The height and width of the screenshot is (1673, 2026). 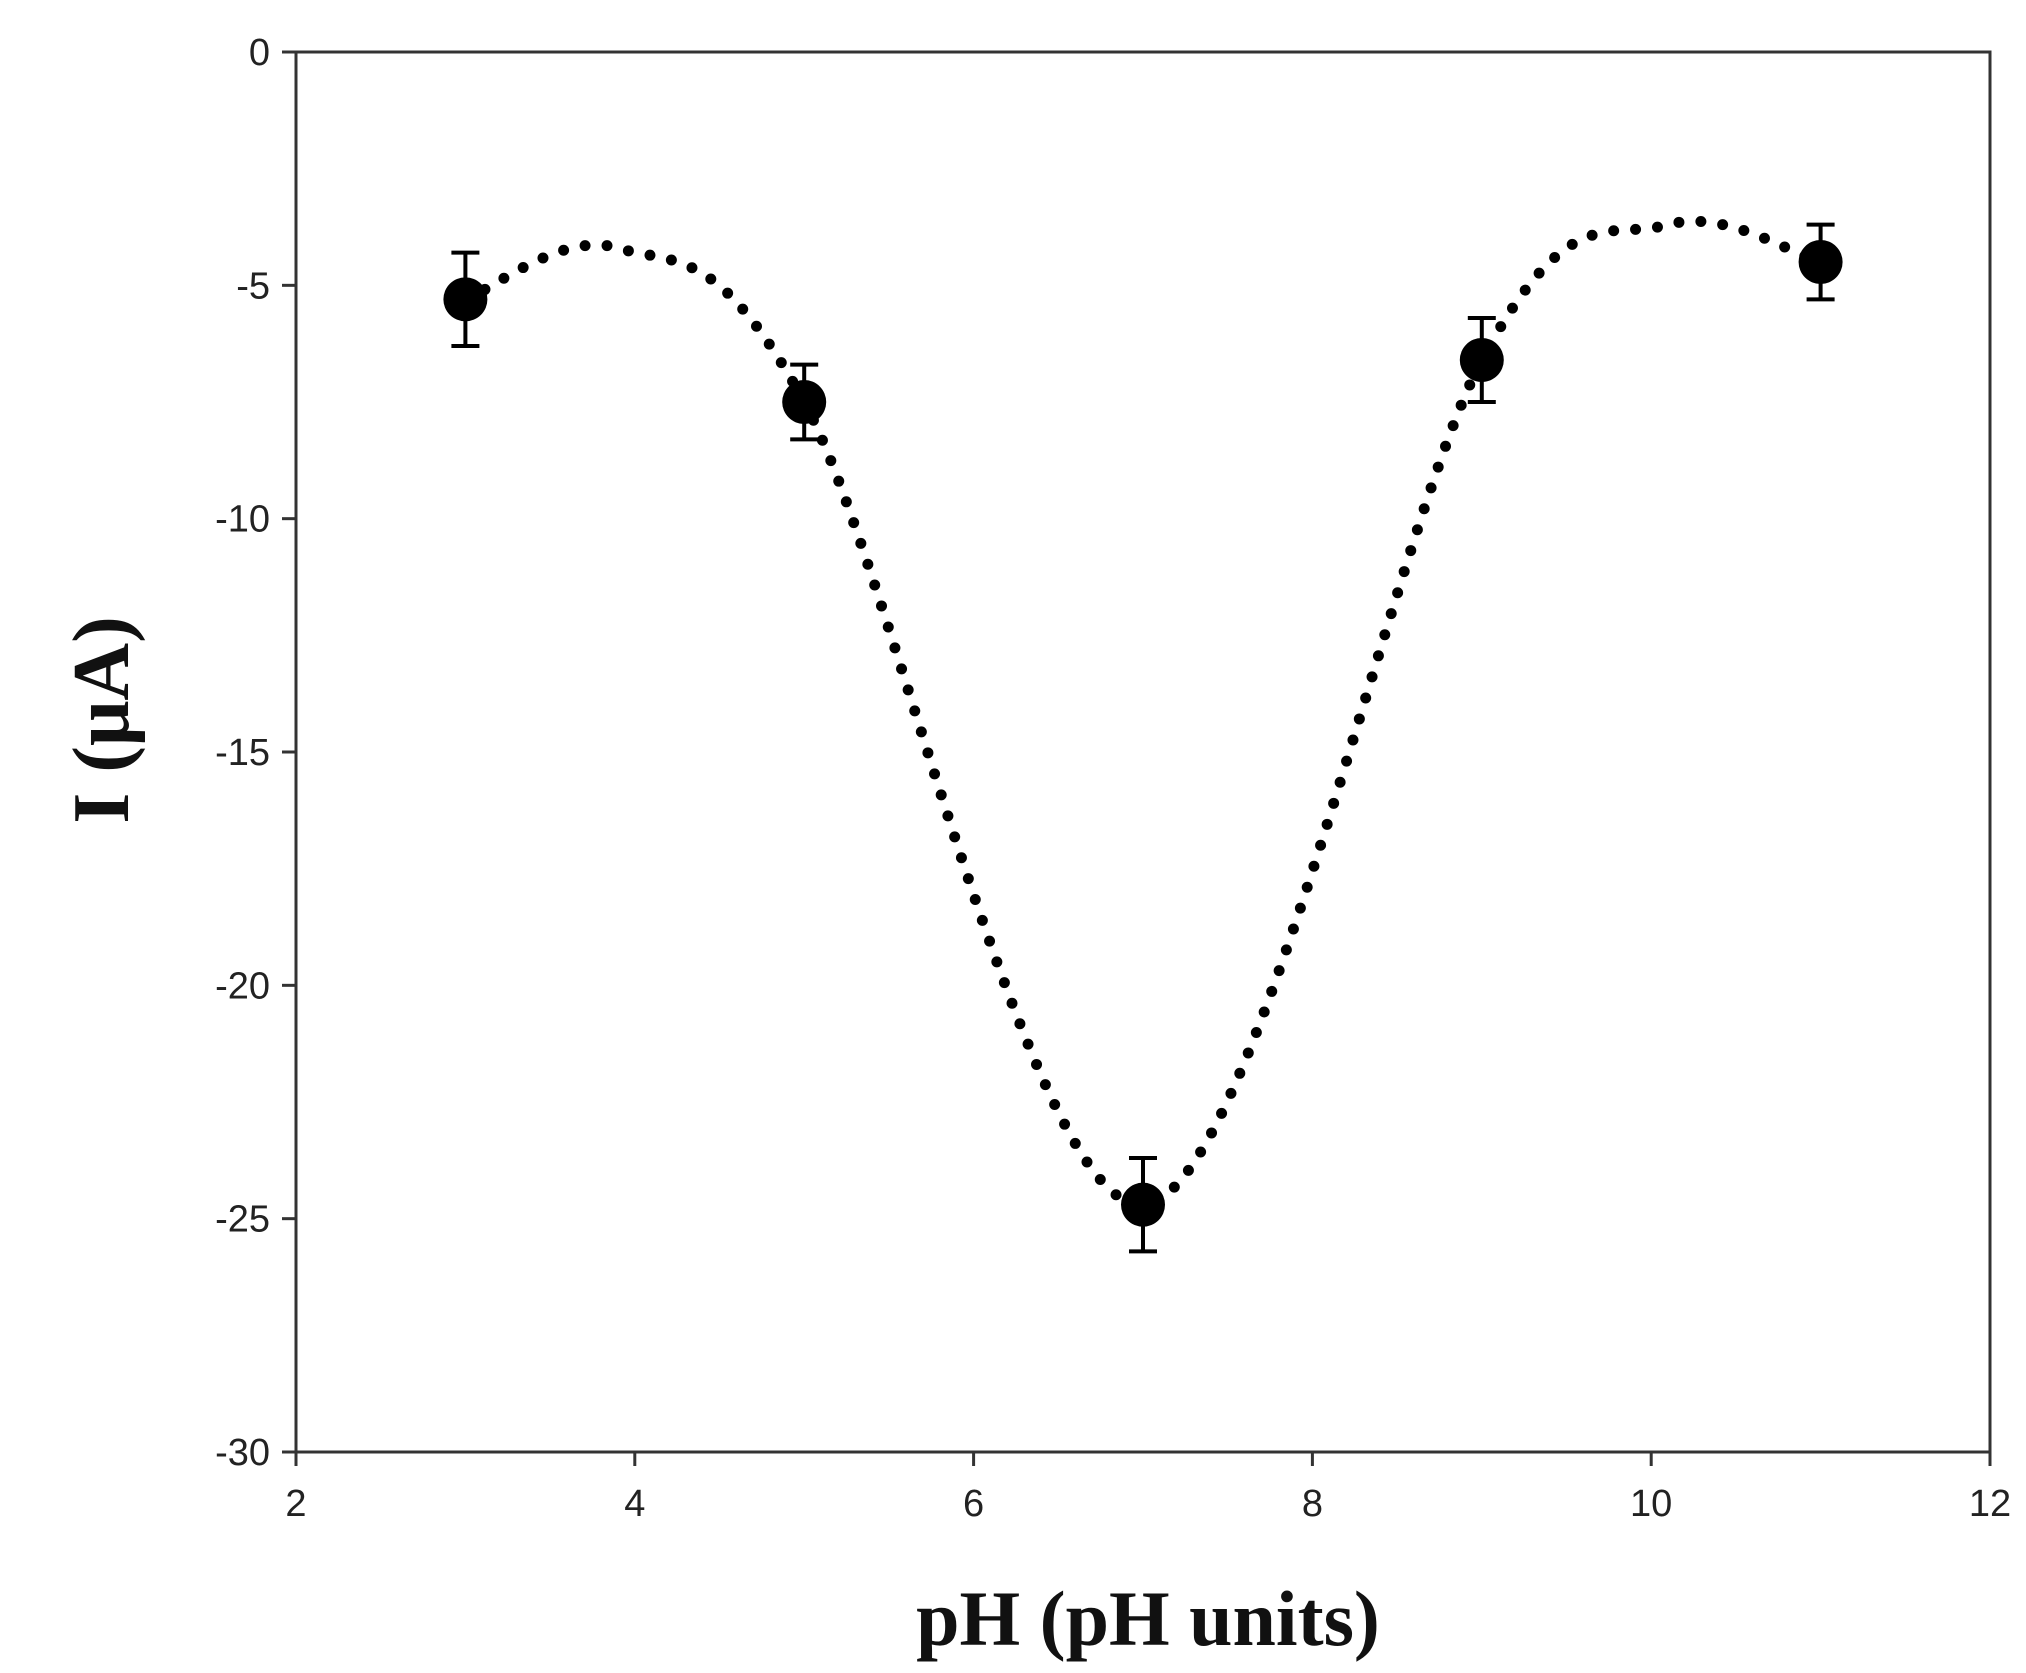 I want to click on y-axis-title: I (μA), so click(x=102, y=720).